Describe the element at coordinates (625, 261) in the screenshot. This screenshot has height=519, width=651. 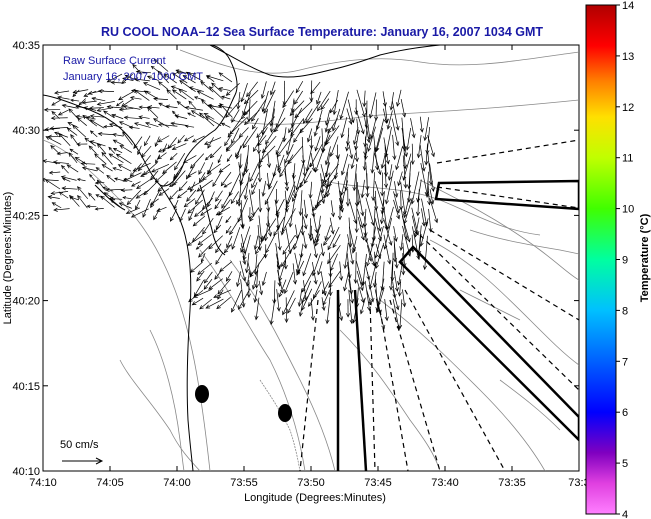
I see `colorbar-tick-label: 9` at that location.